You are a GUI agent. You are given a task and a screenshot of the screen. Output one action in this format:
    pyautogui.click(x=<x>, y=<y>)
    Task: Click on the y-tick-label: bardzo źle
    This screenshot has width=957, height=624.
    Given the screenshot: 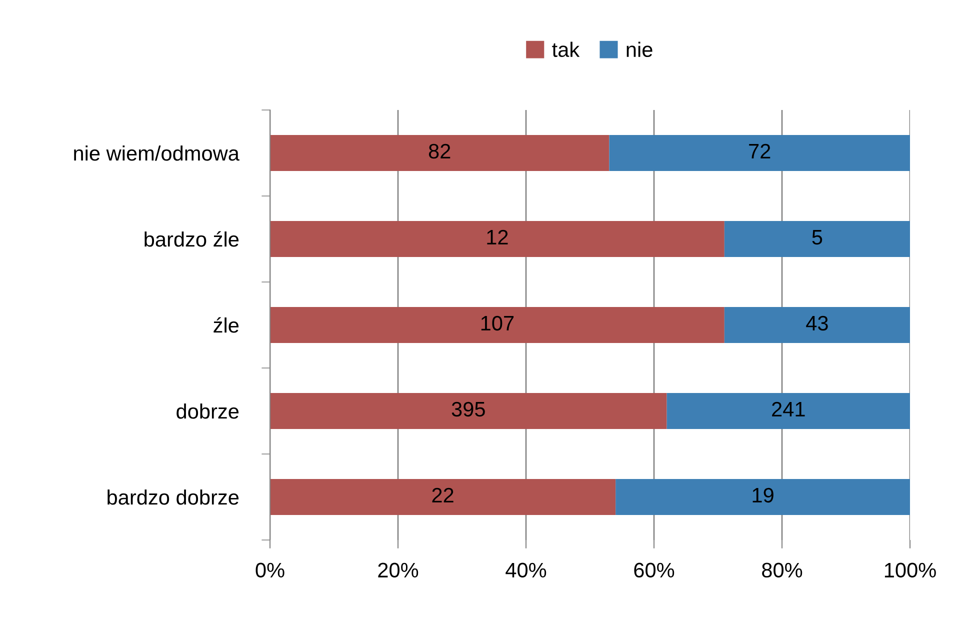 What is the action you would take?
    pyautogui.click(x=191, y=239)
    